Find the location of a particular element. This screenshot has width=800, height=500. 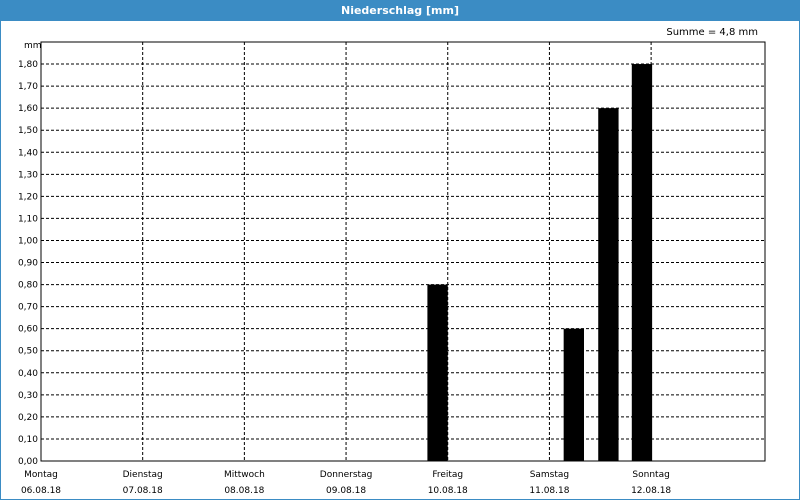

y-tick-label: 1,10 is located at coordinates (28, 219).